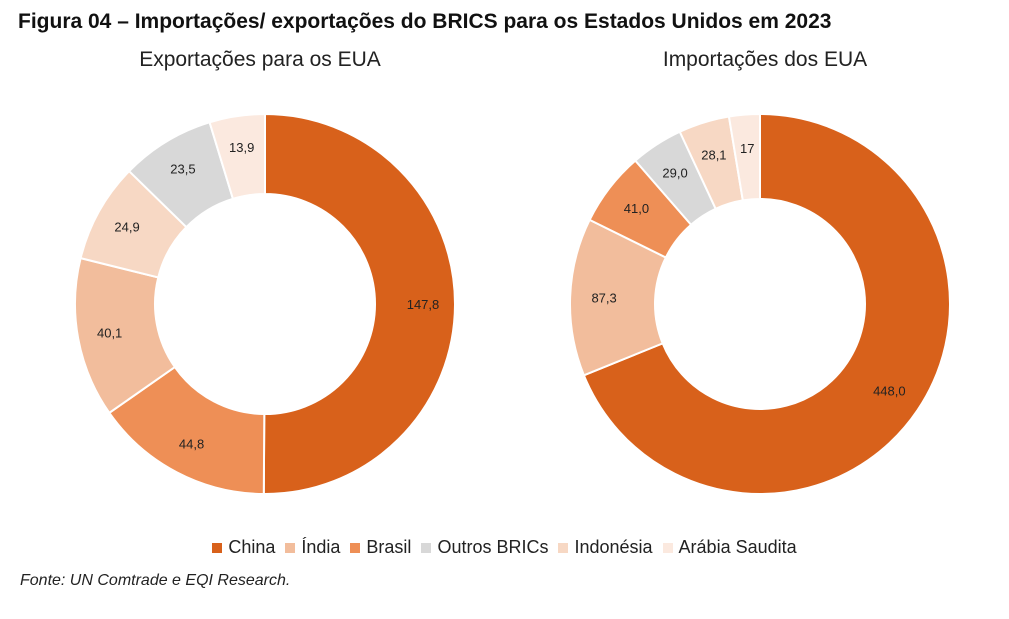  What do you see at coordinates (252, 547) in the screenshot?
I see `legend-label: China` at bounding box center [252, 547].